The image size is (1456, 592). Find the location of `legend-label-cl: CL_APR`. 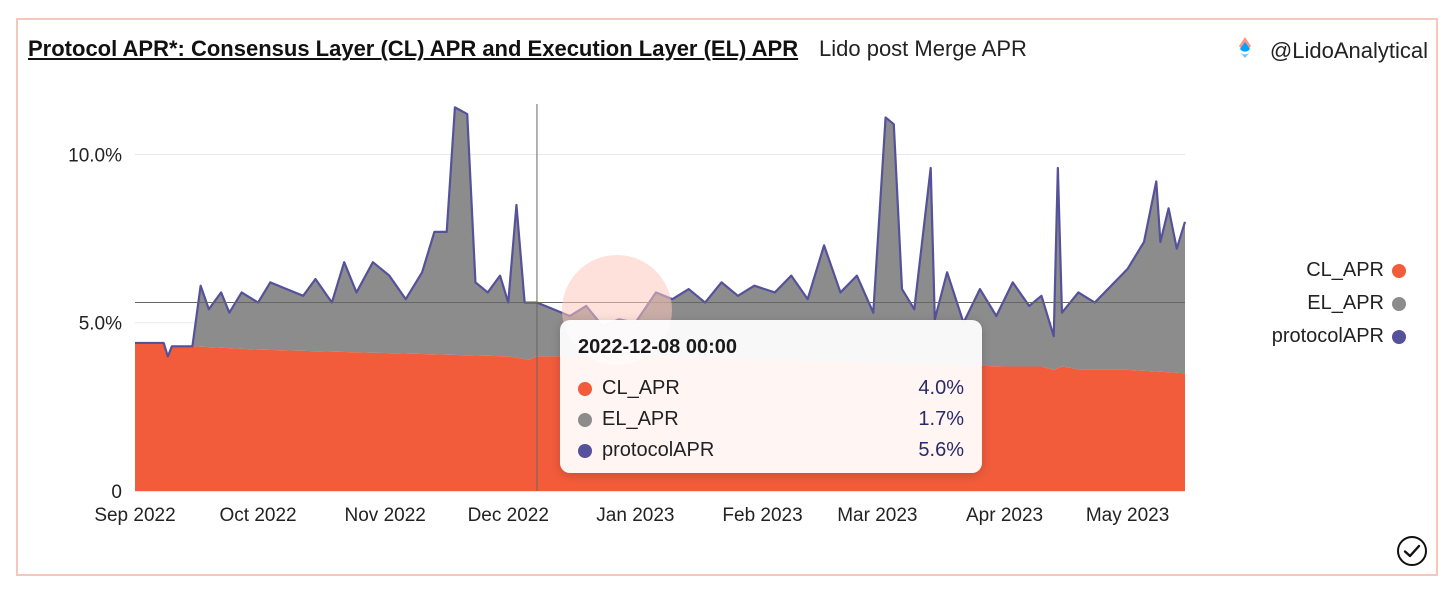

legend-label-cl: CL_APR is located at coordinates (1345, 270).